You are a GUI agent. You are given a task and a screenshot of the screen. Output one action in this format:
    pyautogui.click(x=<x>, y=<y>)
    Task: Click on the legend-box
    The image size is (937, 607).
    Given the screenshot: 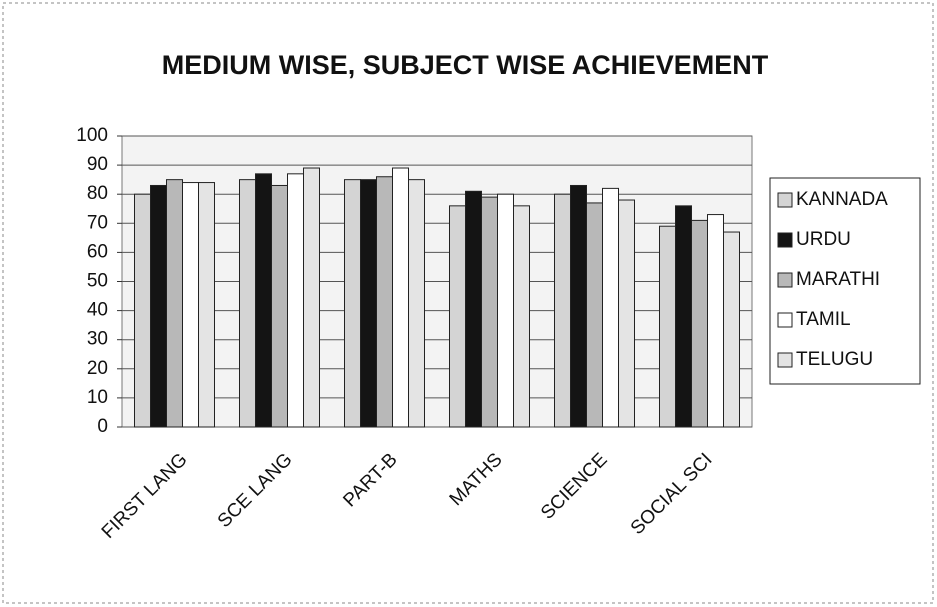 What is the action you would take?
    pyautogui.click(x=845, y=281)
    